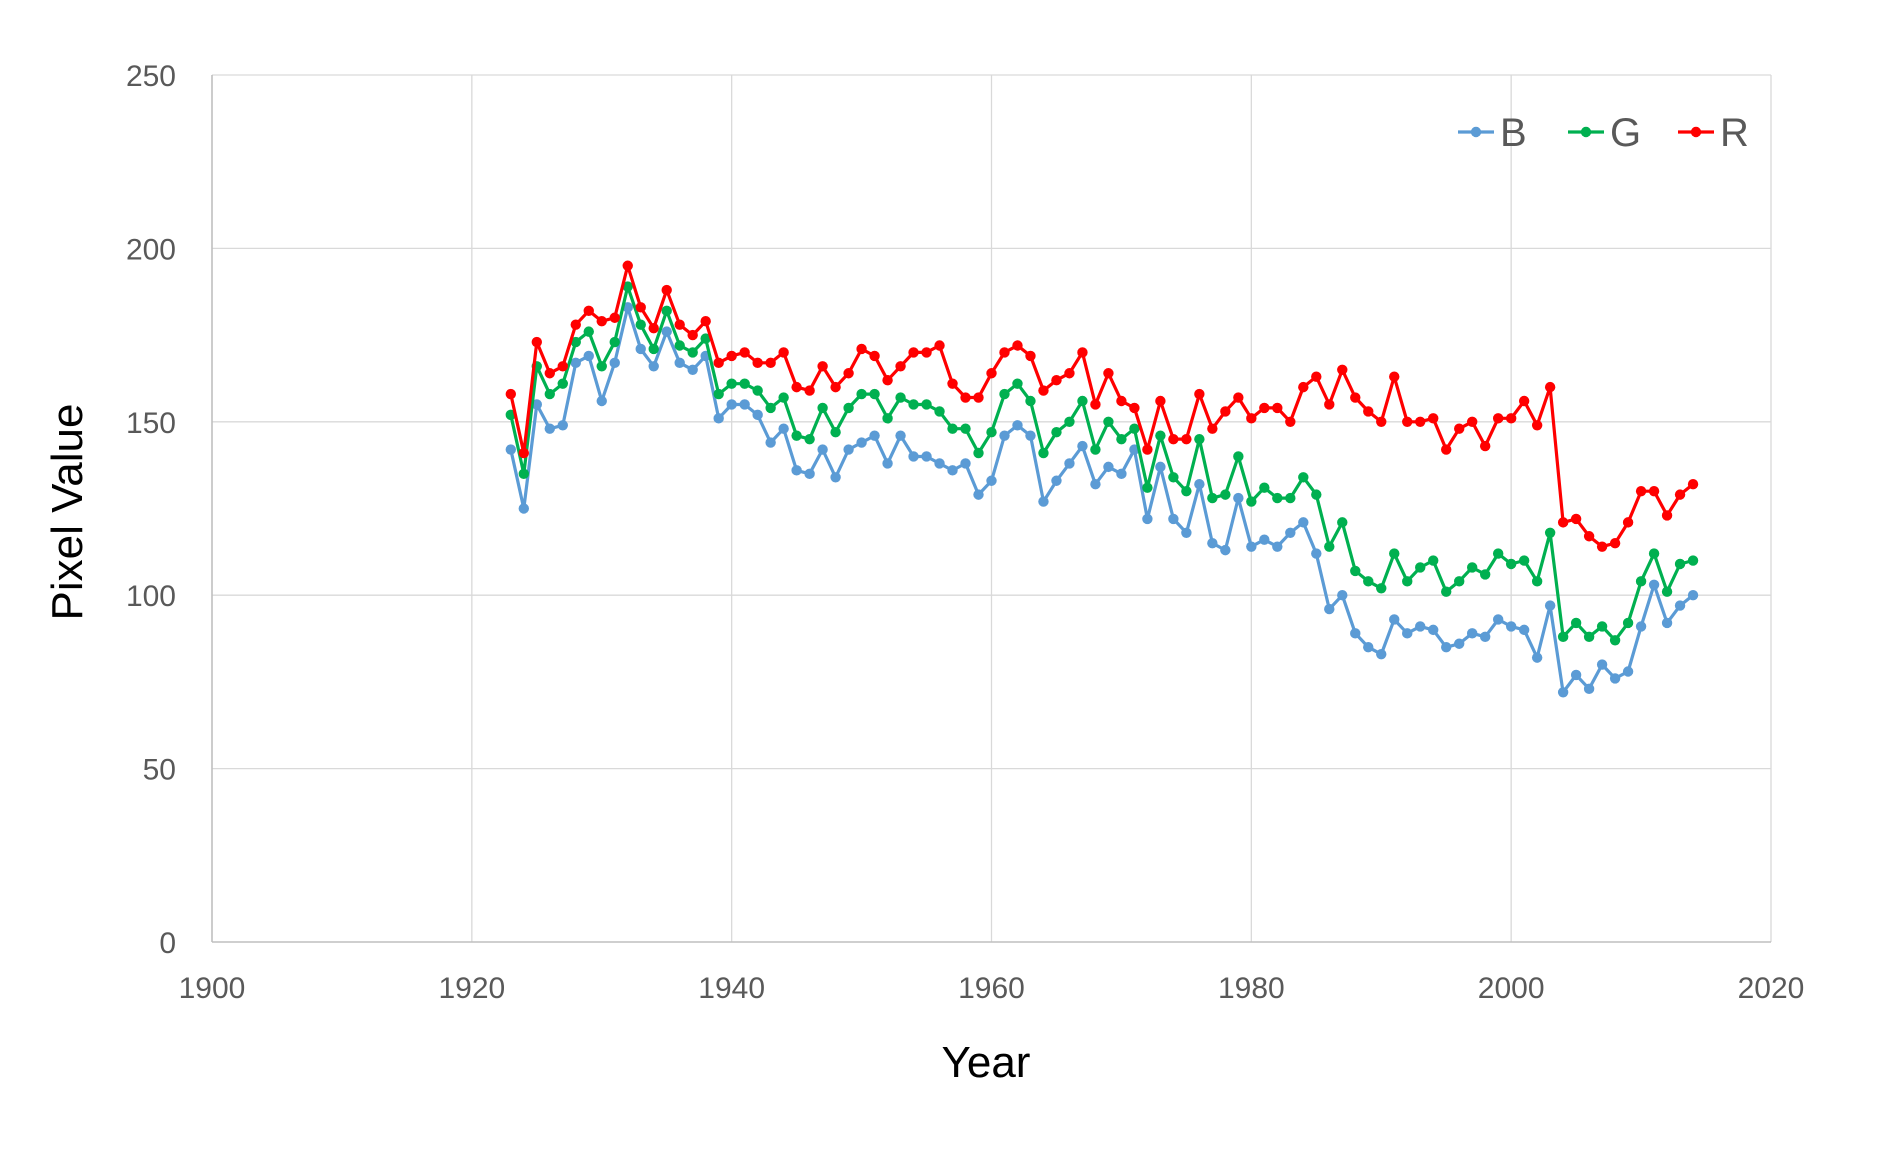  I want to click on x-tick-label: 1940, so click(731, 988).